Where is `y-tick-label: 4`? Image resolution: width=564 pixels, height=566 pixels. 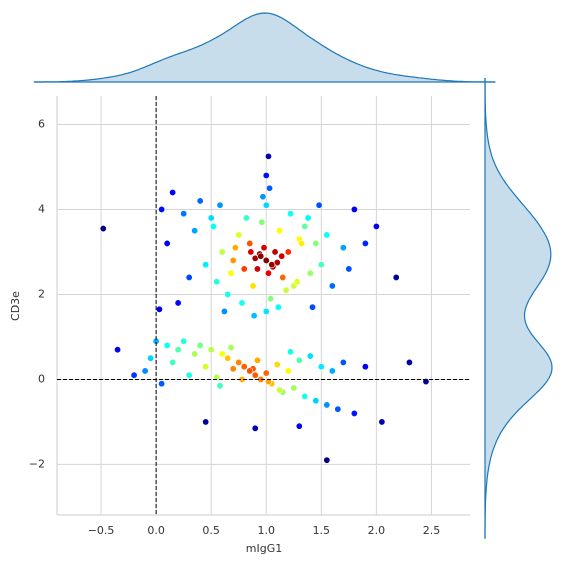
y-tick-label: 4 is located at coordinates (41, 208).